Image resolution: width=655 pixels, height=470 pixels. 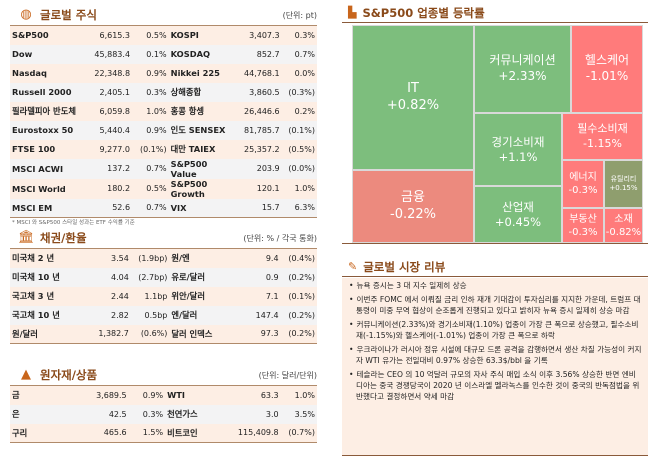 I want to click on table-row: S&P500 6,615.3 0.5% KOSPI 3,407.3 0.3%, so click(x=163, y=35).